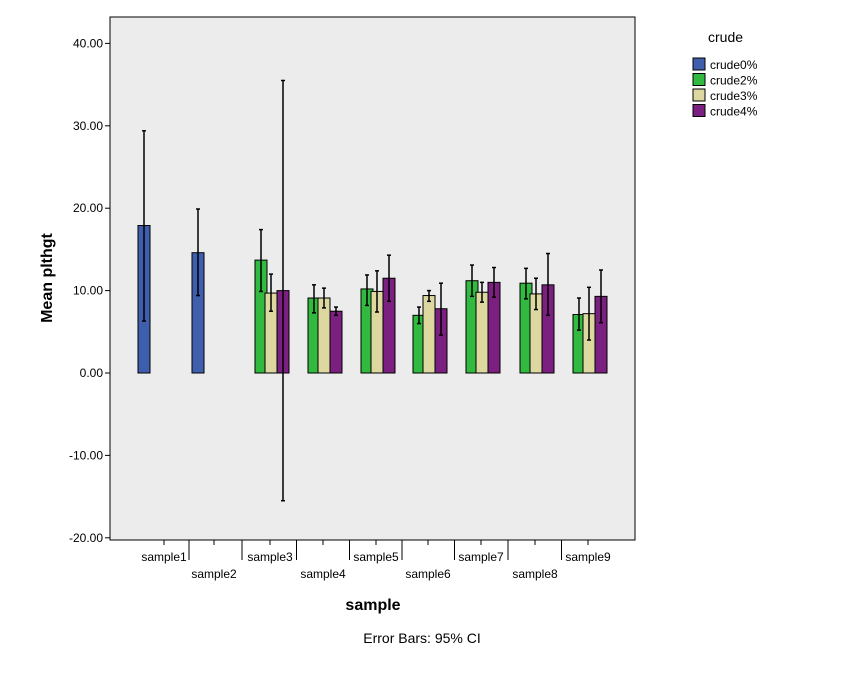 Image resolution: width=846 pixels, height=678 pixels. What do you see at coordinates (535, 574) in the screenshot?
I see `x-tick-label: sample8` at bounding box center [535, 574].